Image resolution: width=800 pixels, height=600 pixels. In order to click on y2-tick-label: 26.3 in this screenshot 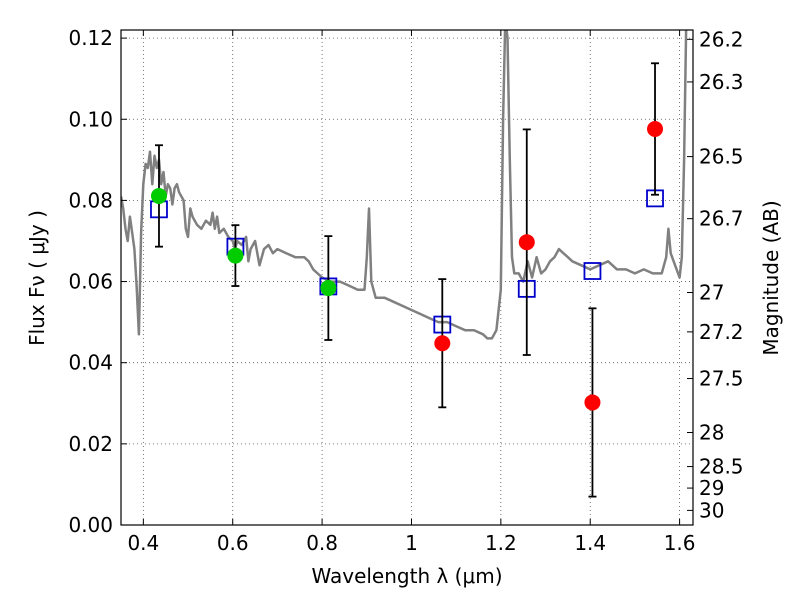, I will do `click(721, 82)`.